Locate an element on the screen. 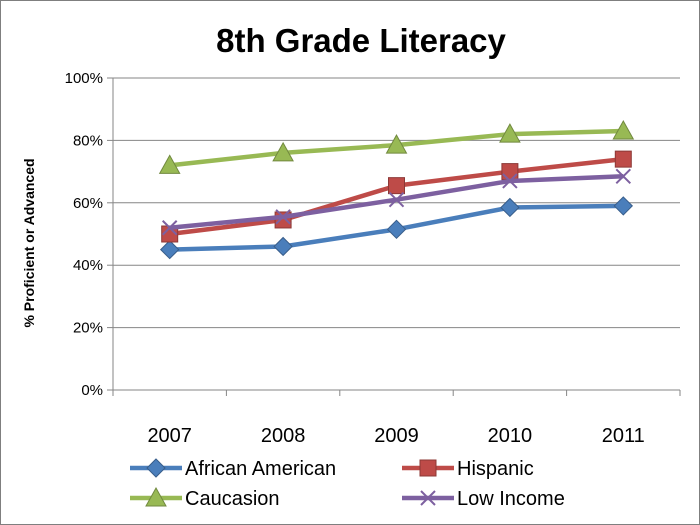  legend-item: Hispanic is located at coordinates (468, 469).